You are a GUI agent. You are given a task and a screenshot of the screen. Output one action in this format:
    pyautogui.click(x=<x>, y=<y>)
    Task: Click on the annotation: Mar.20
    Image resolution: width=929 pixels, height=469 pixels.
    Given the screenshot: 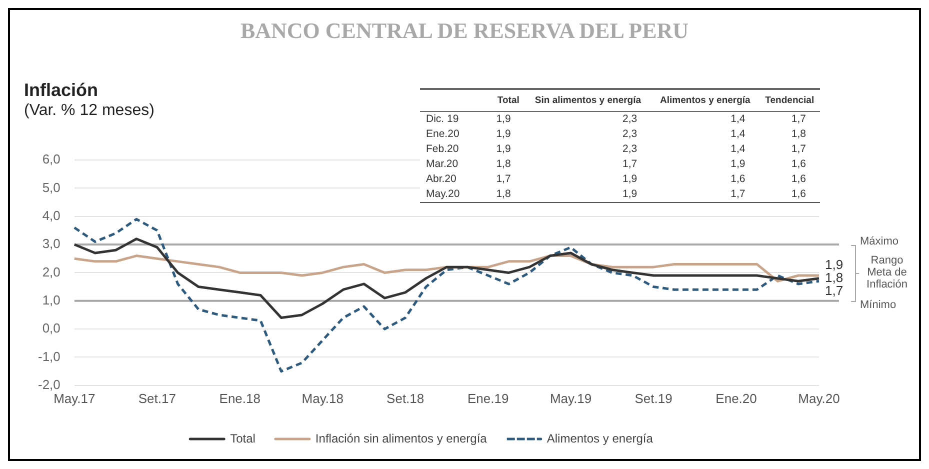 What is the action you would take?
    pyautogui.click(x=442, y=164)
    